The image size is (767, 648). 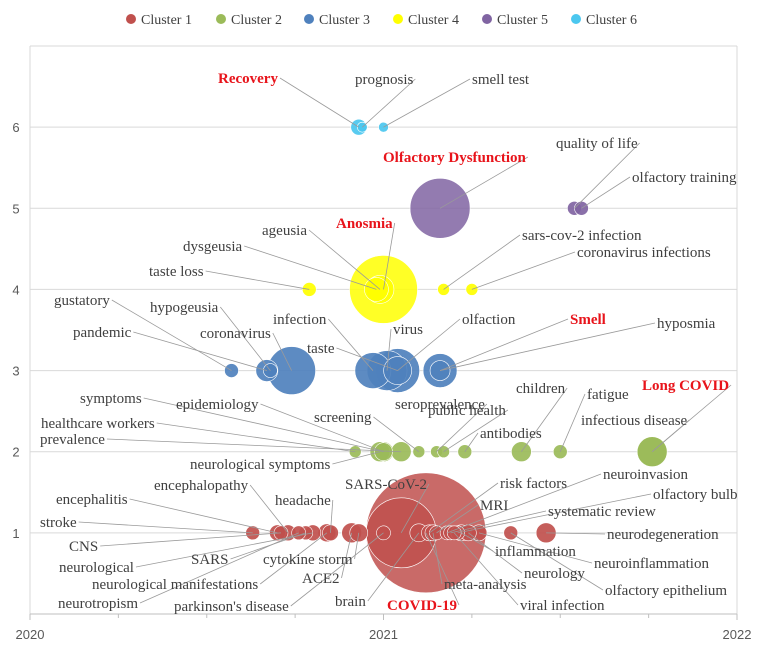 I want to click on leader-line-neuroinvasion, so click(x=524, y=503).